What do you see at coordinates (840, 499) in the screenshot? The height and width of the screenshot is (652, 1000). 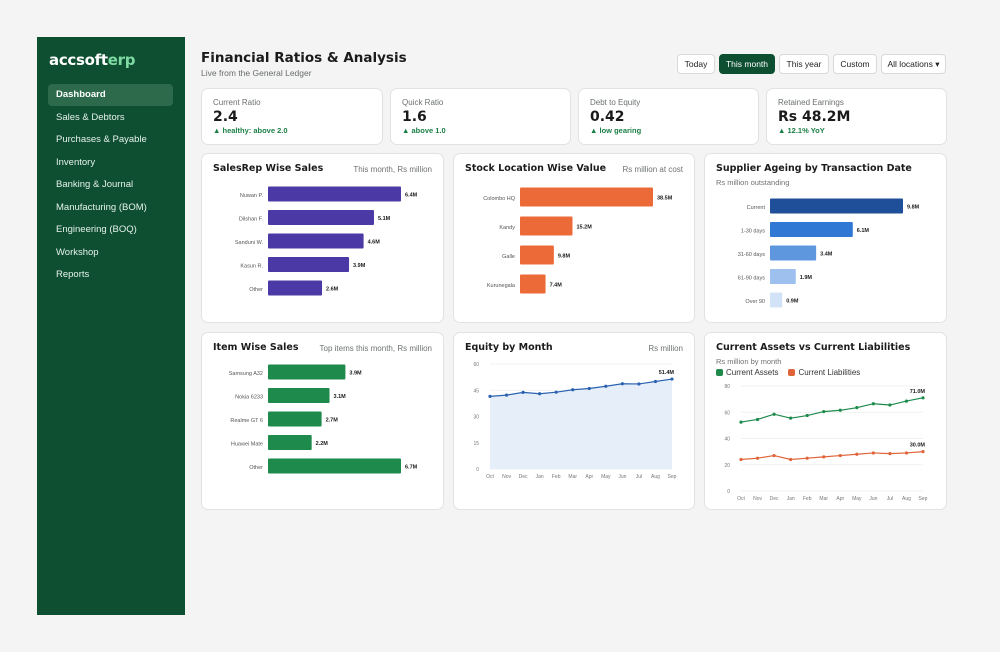 I see `x-tick-label: Apr` at bounding box center [840, 499].